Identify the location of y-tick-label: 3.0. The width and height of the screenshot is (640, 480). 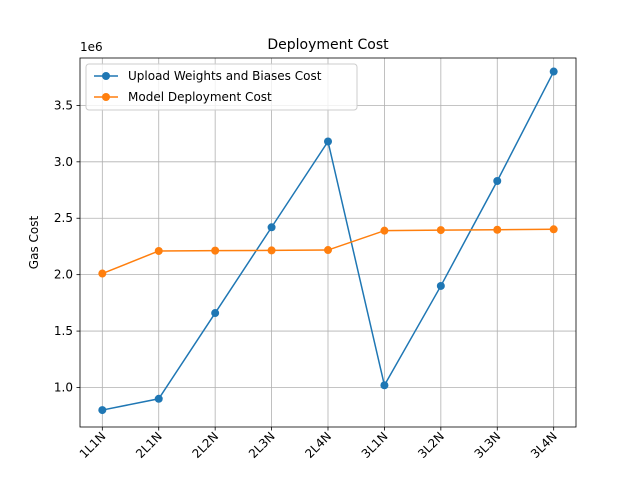
(63, 162).